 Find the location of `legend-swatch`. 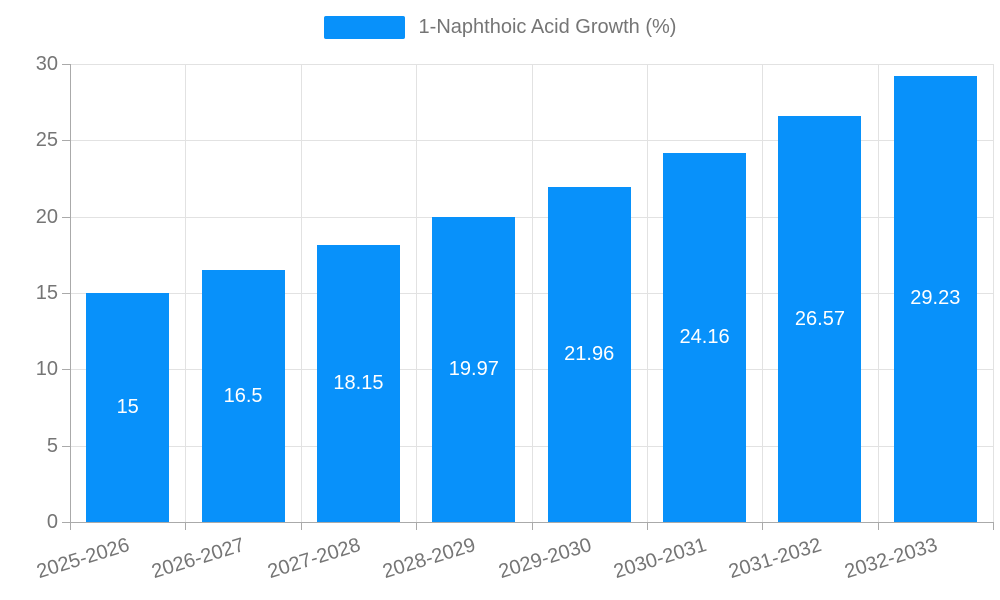

legend-swatch is located at coordinates (364, 27).